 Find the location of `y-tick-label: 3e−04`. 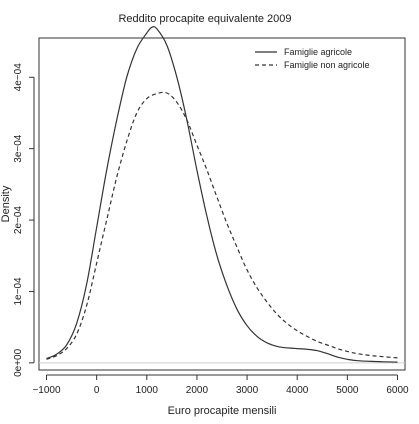

y-tick-label: 3e−04 is located at coordinates (18, 148).